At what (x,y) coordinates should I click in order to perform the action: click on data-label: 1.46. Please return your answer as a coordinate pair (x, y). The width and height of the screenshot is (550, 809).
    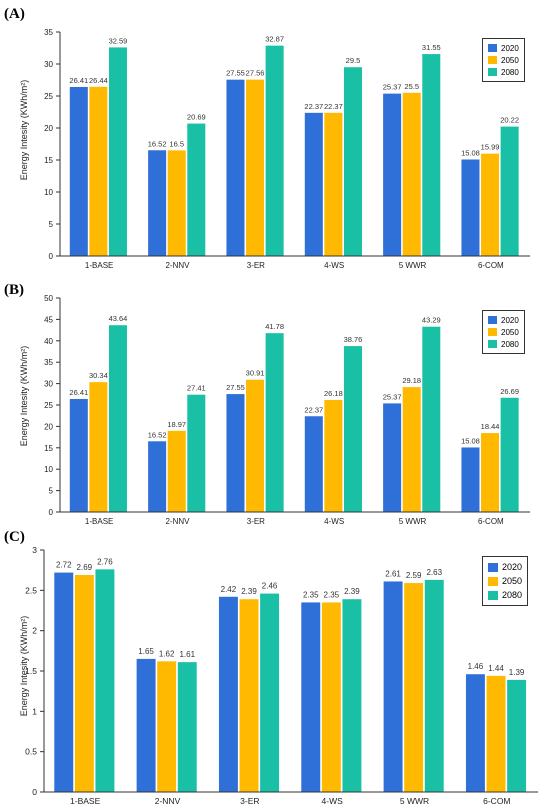
    Looking at the image, I should click on (476, 666).